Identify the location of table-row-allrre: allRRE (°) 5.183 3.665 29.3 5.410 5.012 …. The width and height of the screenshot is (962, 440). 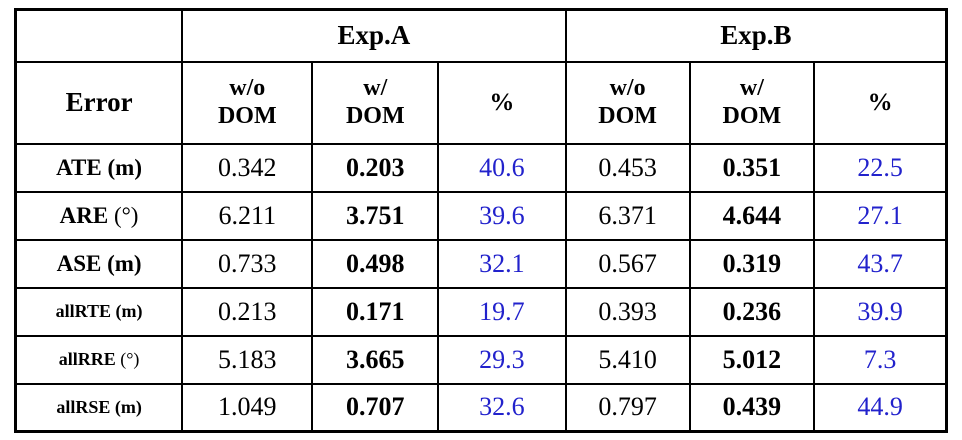
(481, 359).